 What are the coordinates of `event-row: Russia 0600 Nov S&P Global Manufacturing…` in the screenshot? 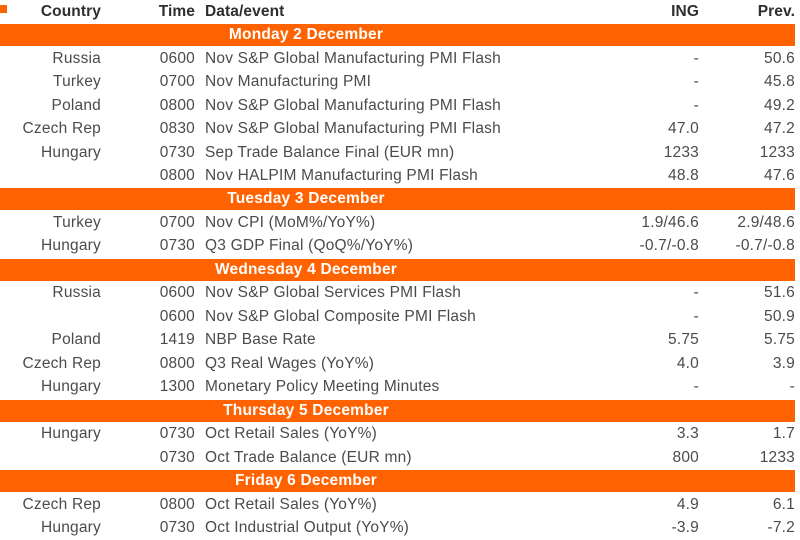 It's located at (400, 58).